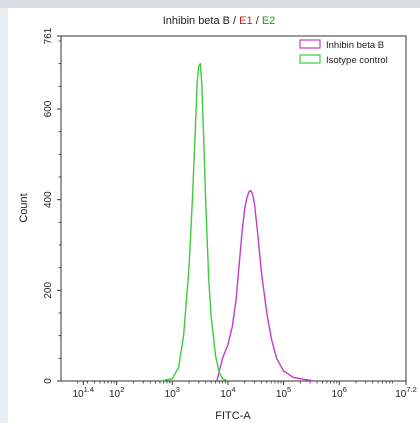 Image resolution: width=420 pixels, height=423 pixels. Describe the element at coordinates (196, 21) in the screenshot. I see `title-part: Inhibin beta B` at that location.